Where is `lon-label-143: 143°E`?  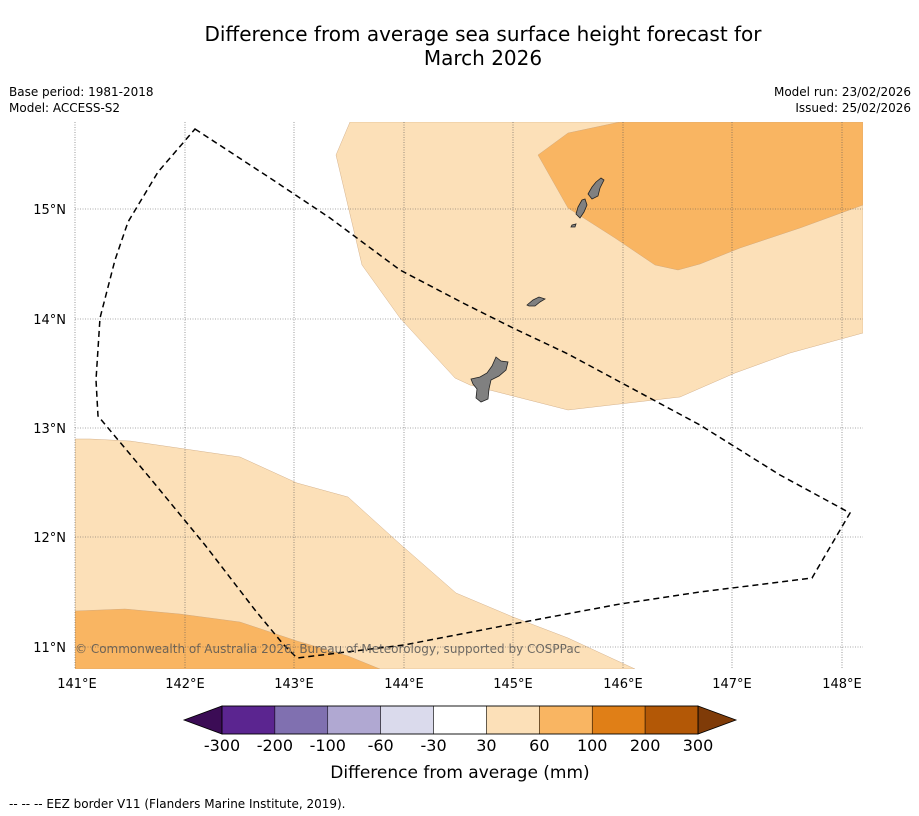 lon-label-143: 143°E is located at coordinates (294, 684).